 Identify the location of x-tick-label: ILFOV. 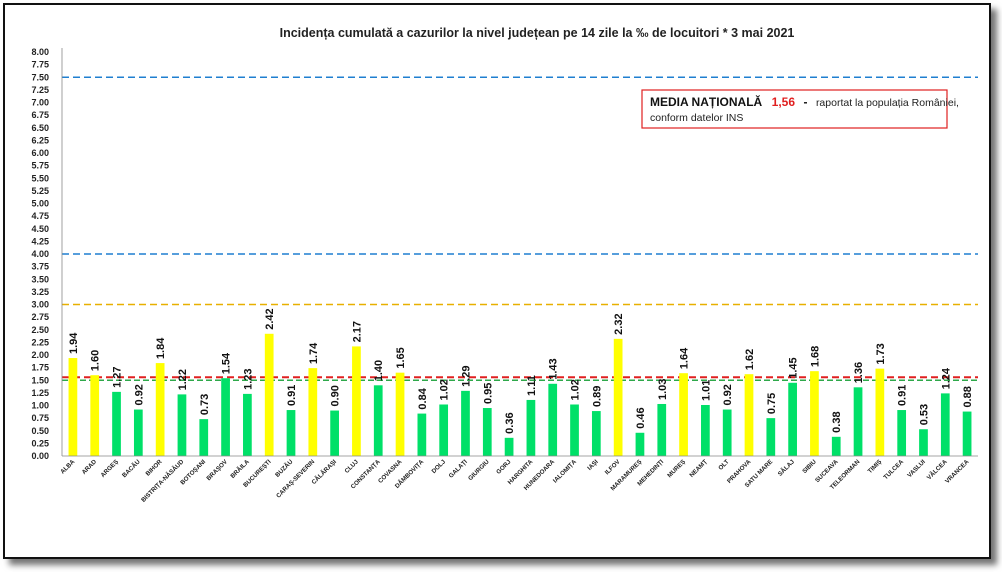
(613, 467).